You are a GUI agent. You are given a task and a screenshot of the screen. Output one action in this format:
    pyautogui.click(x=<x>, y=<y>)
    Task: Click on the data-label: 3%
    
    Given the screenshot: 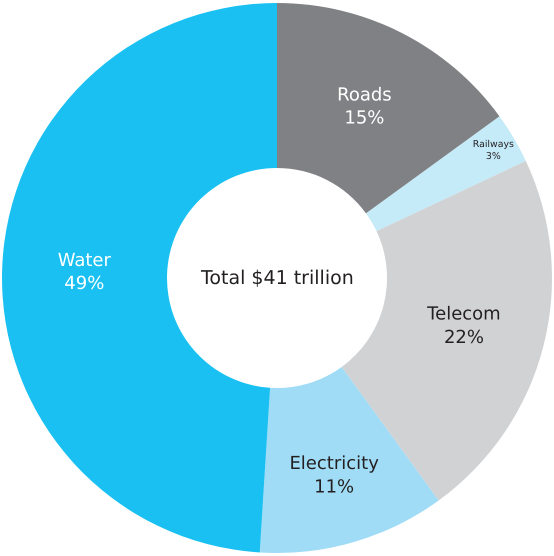 What is the action you would take?
    pyautogui.click(x=493, y=156)
    